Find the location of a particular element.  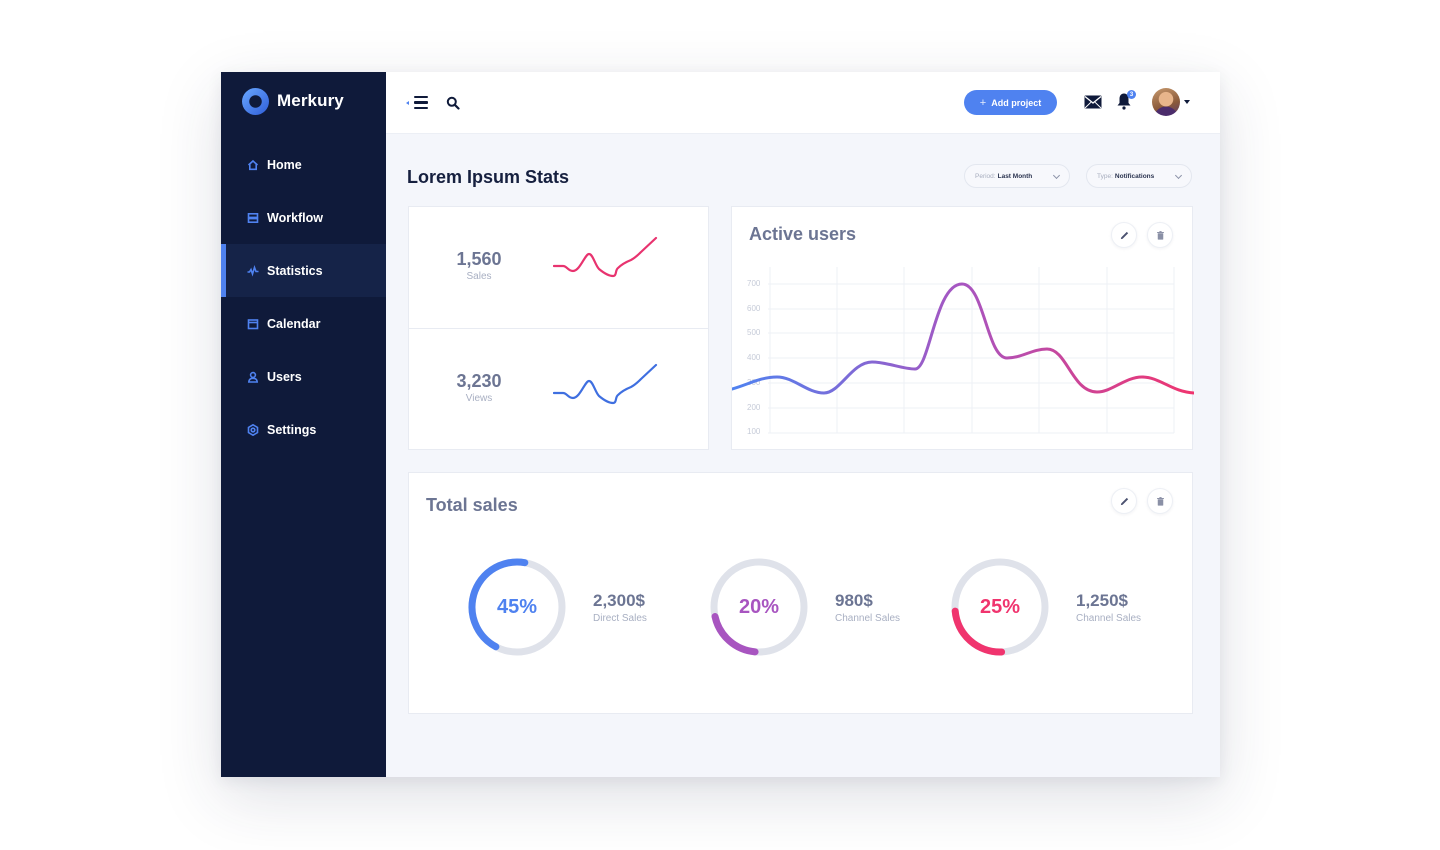

sales-label: Sales is located at coordinates (479, 276).